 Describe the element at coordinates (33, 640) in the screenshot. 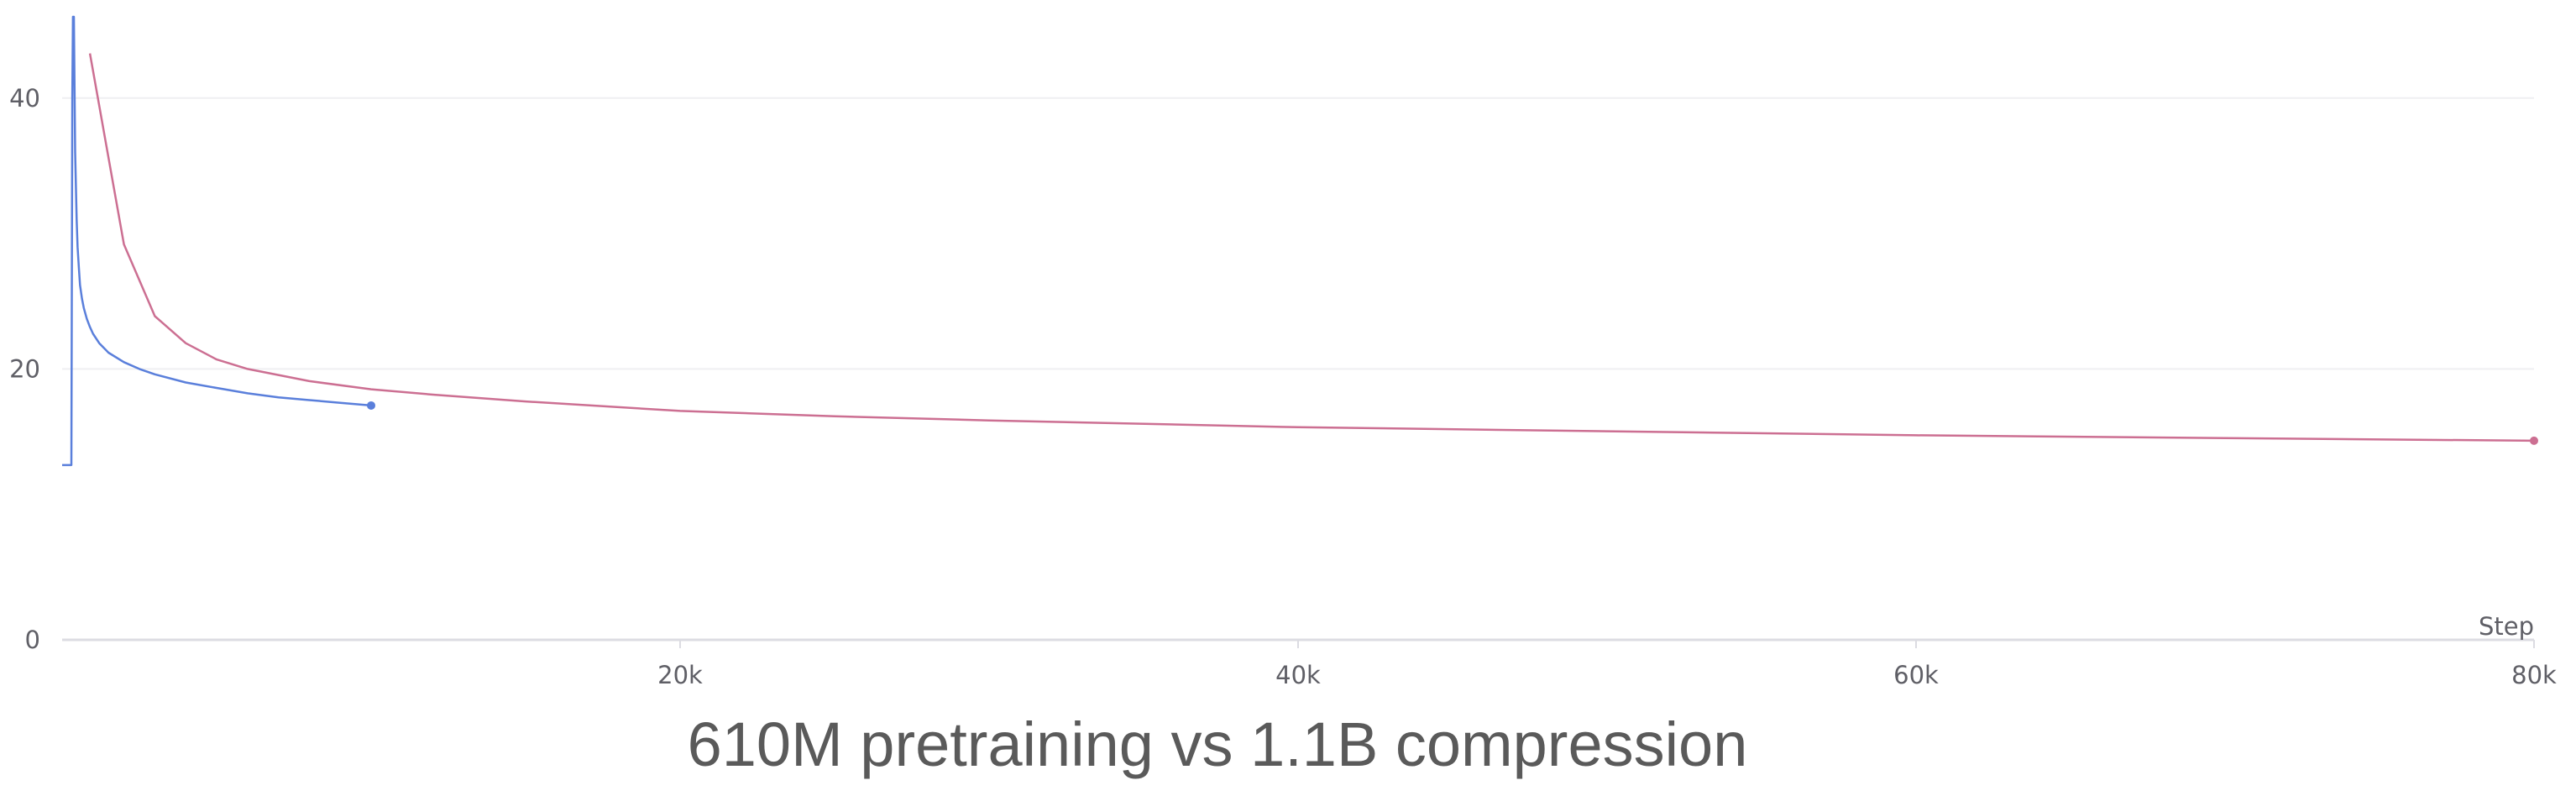

I see `y-tick-label: 0` at that location.